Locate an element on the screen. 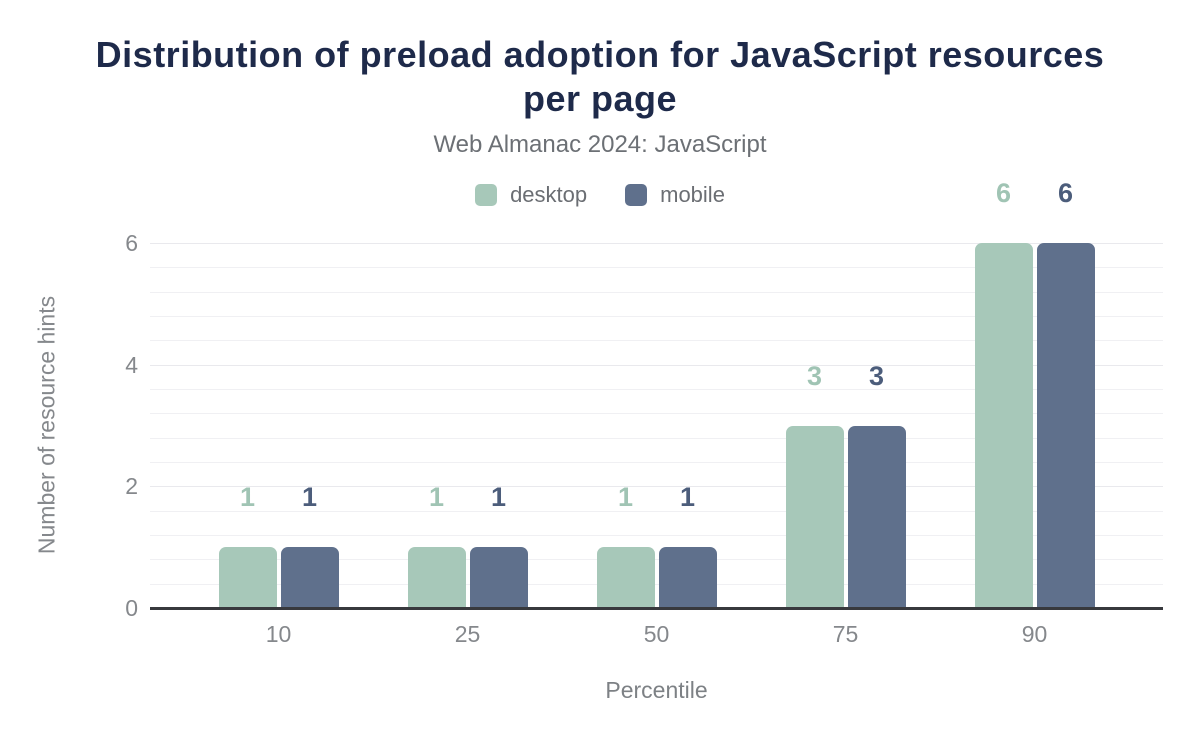 The image size is (1200, 742). bar-mobile-p10 is located at coordinates (309, 577).